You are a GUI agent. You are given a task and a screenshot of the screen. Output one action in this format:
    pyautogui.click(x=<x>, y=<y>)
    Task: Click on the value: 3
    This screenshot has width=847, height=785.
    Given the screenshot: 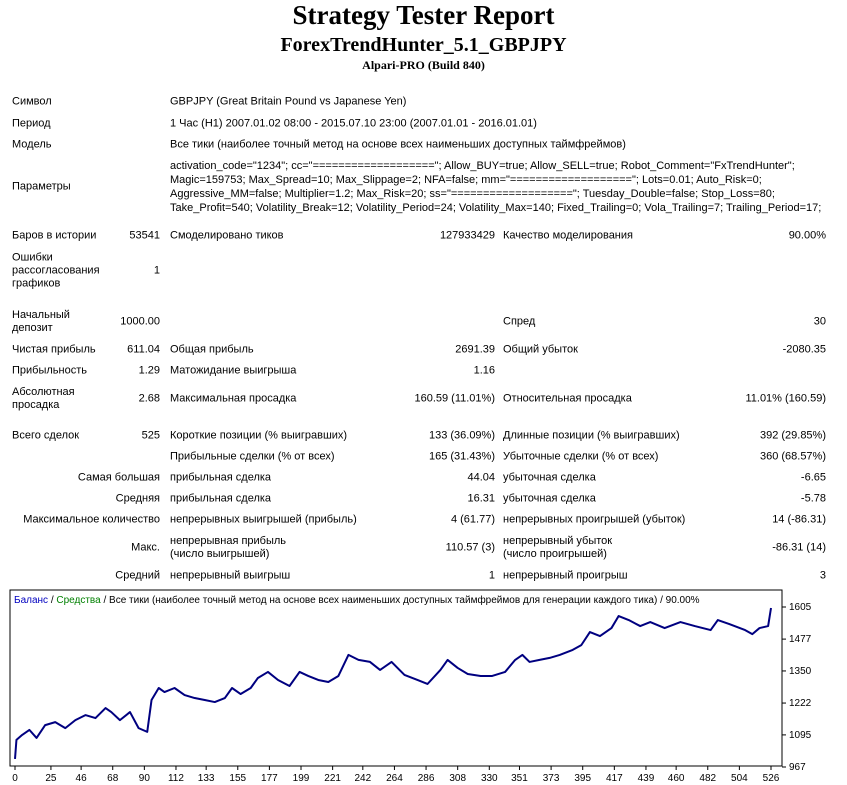 What is the action you would take?
    pyautogui.click(x=822, y=575)
    